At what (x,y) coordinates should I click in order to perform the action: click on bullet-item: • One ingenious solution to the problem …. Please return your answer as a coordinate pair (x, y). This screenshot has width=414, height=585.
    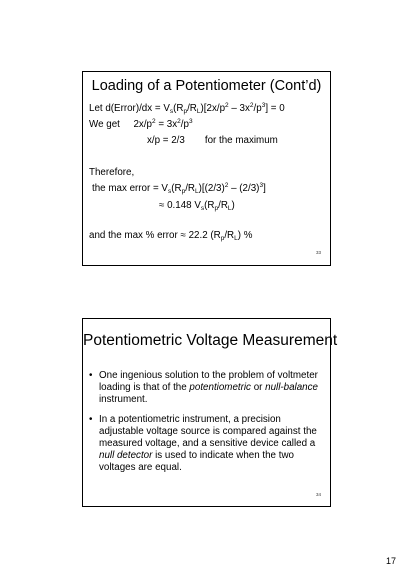
    Looking at the image, I should click on (203, 387).